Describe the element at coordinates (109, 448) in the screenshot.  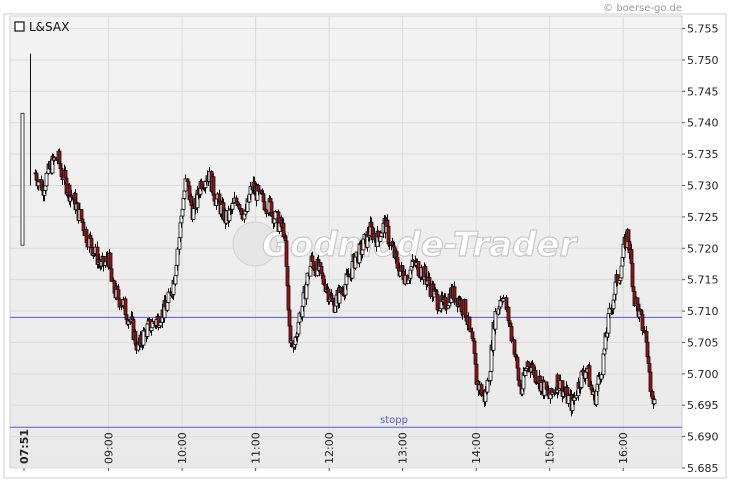
I see `x-tick-label: 09:00` at that location.